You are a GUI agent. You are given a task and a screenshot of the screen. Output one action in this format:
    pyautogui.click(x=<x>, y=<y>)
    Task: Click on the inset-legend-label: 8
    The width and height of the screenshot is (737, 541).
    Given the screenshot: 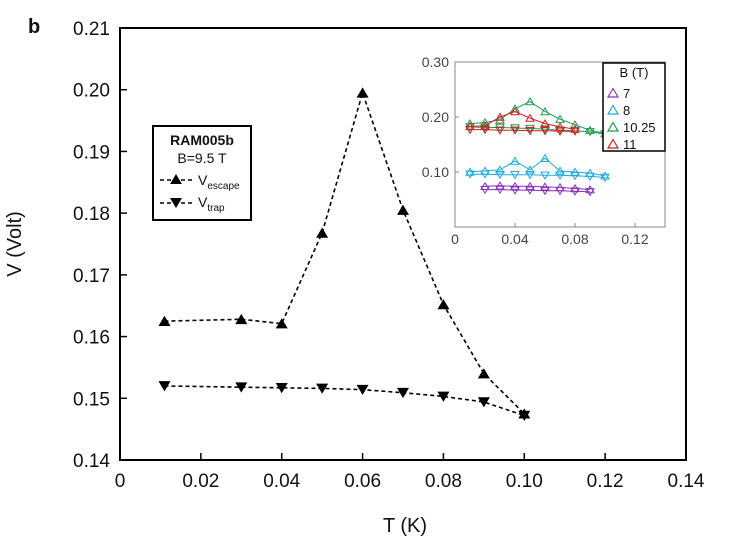 What is the action you would take?
    pyautogui.click(x=626, y=110)
    